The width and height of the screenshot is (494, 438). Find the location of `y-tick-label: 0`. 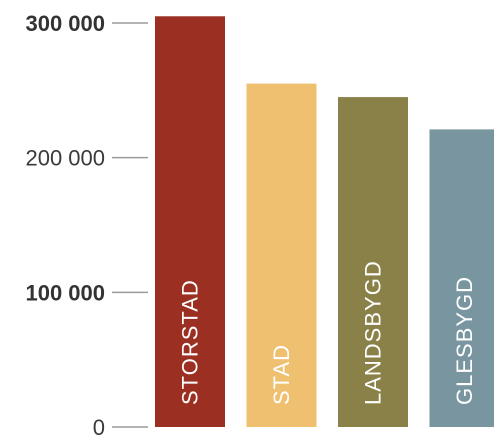

y-tick-label: 0 is located at coordinates (99, 426).